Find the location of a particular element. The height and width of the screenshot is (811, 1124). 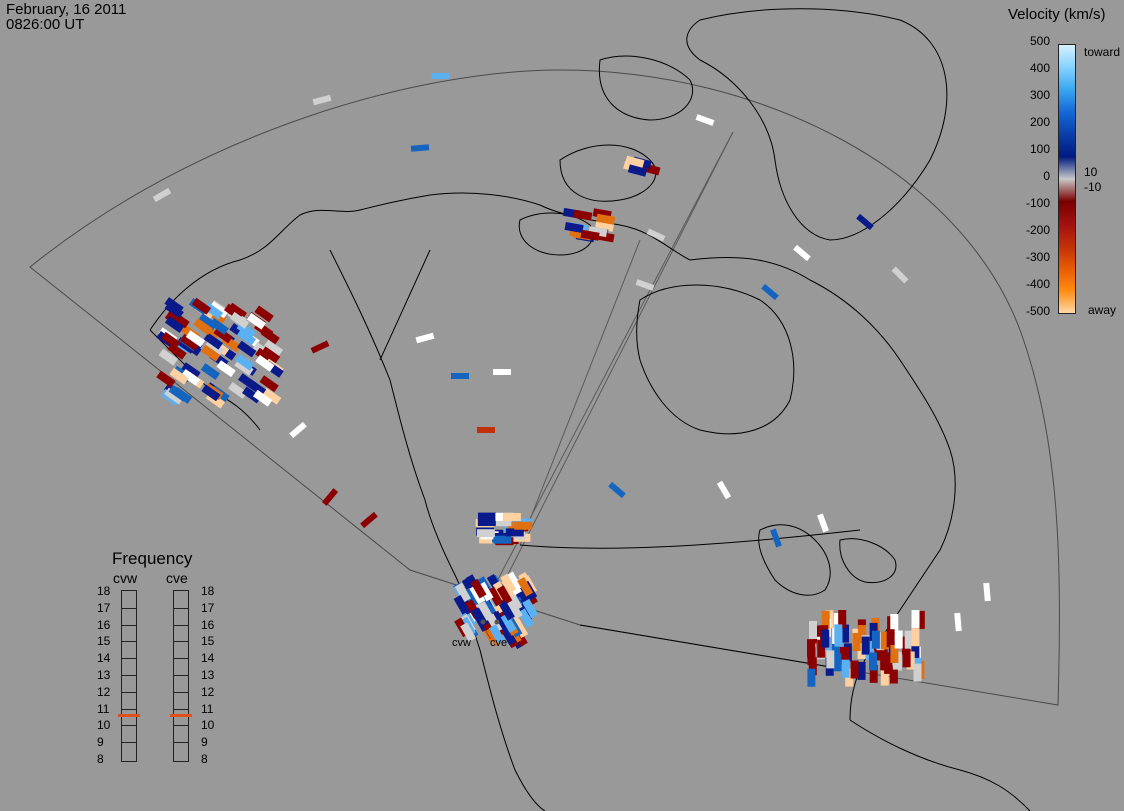

frequency-column-cve is located at coordinates (181, 676).